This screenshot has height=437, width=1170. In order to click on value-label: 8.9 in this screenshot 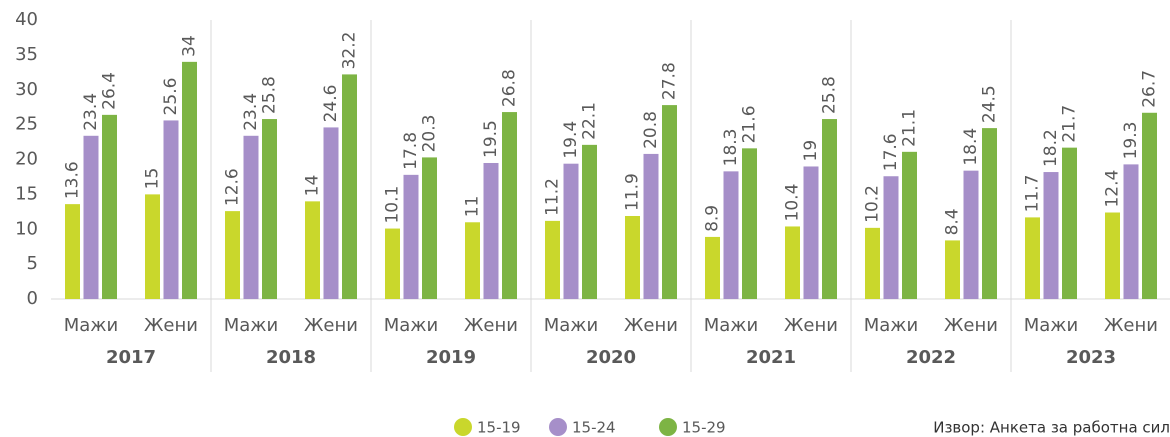, I will do `click(713, 218)`.